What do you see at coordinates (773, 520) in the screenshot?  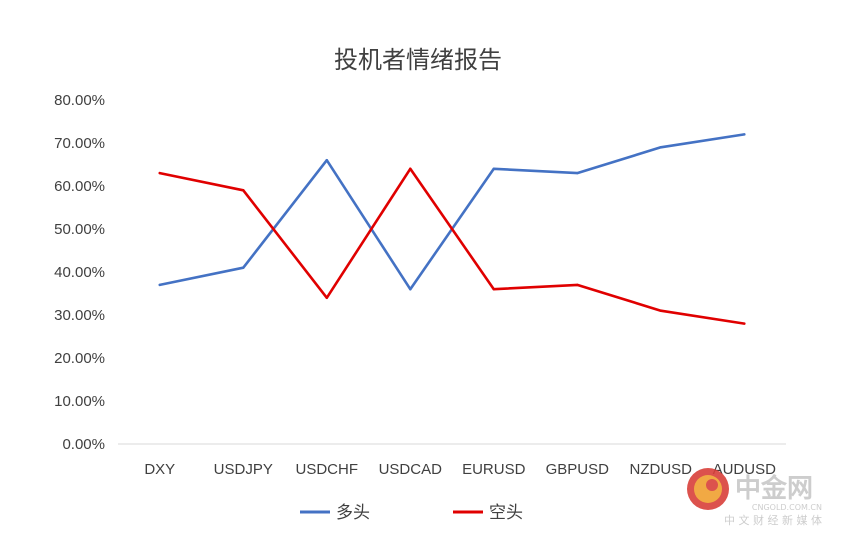 I see `watermark-tagline: 中 文 财 经 新 媒 体` at bounding box center [773, 520].